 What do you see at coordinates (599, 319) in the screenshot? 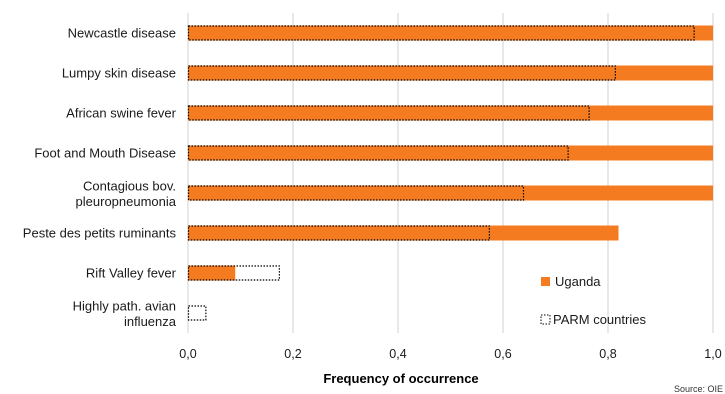
I see `legend-label-parm-countries: PARM countries` at bounding box center [599, 319].